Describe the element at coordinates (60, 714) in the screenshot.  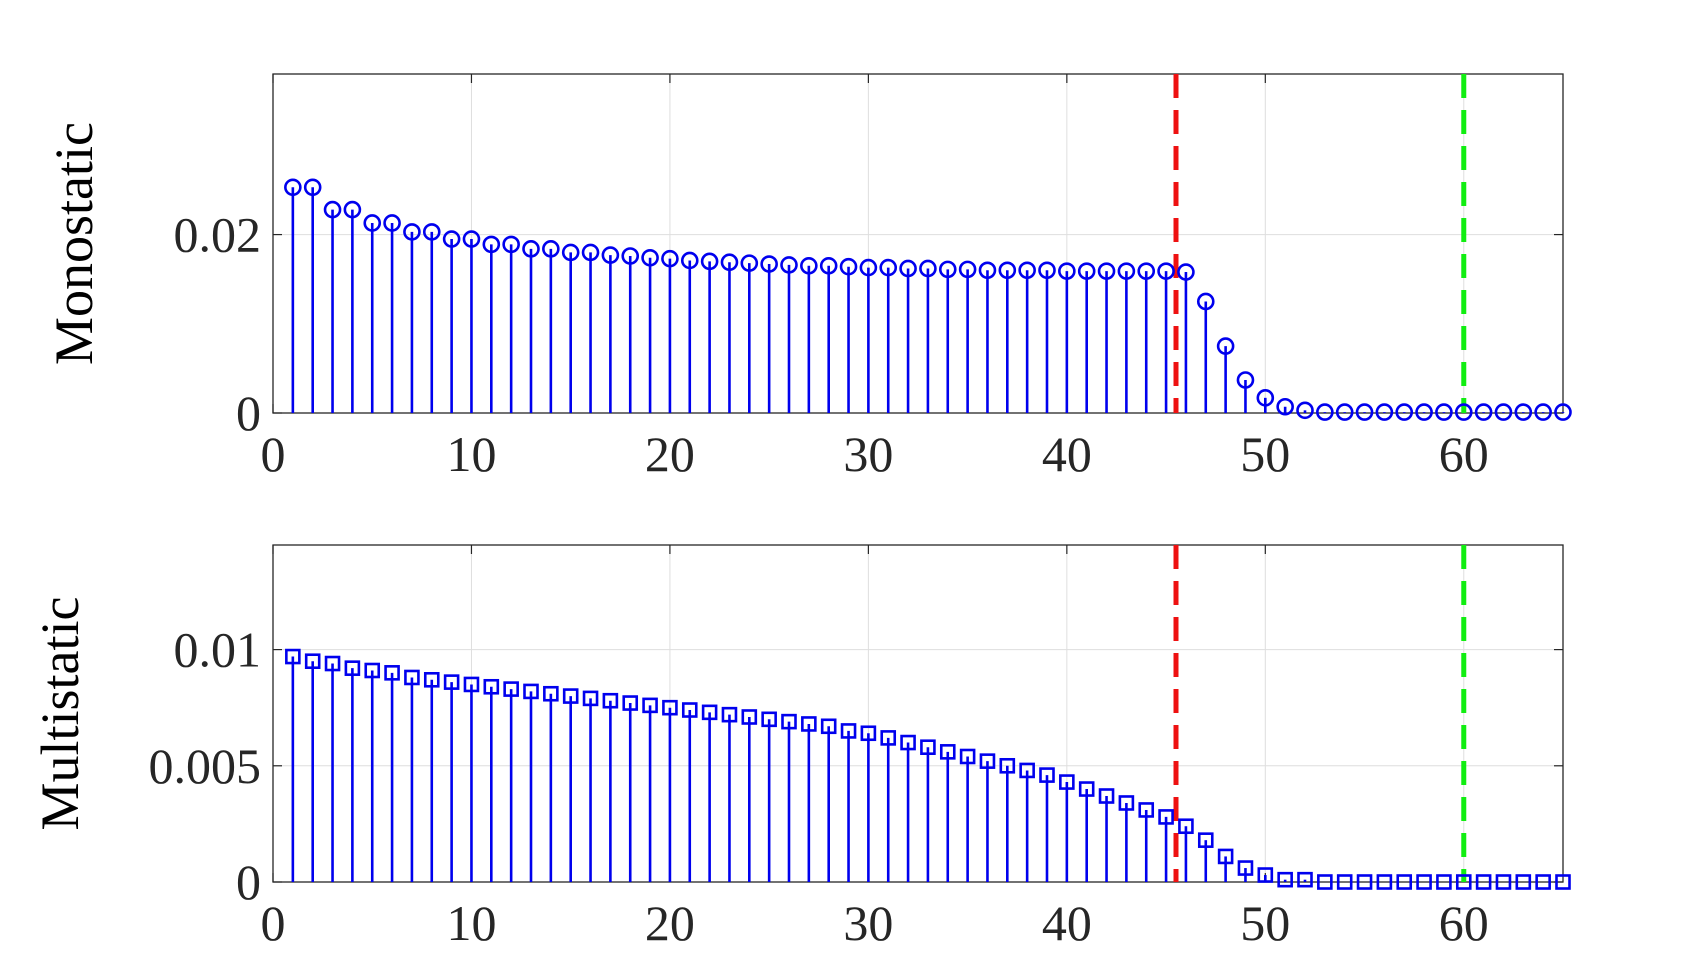
I see `y-axis-label: Multistatic` at that location.